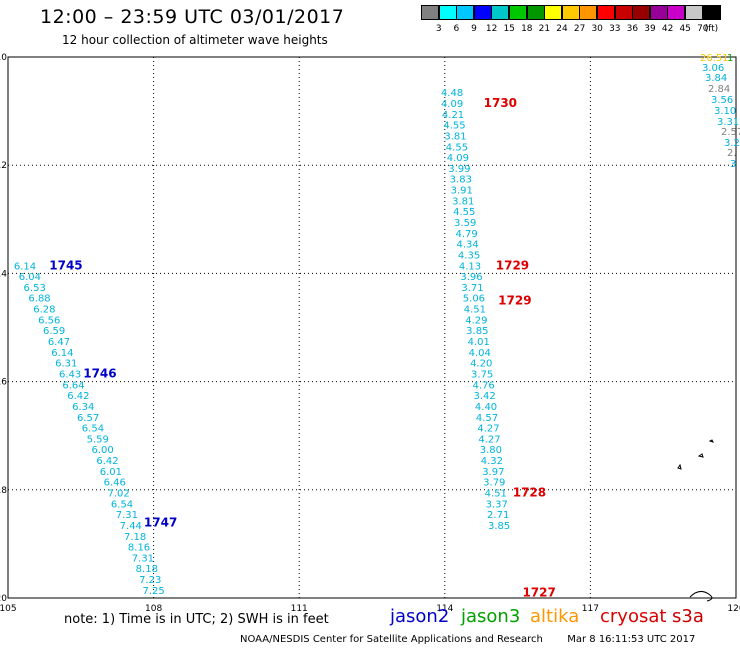 The image size is (740, 650). What do you see at coordinates (631, 639) in the screenshot?
I see `footer-timestamp: Mar 8 16:11:53 UTC 2017` at bounding box center [631, 639].